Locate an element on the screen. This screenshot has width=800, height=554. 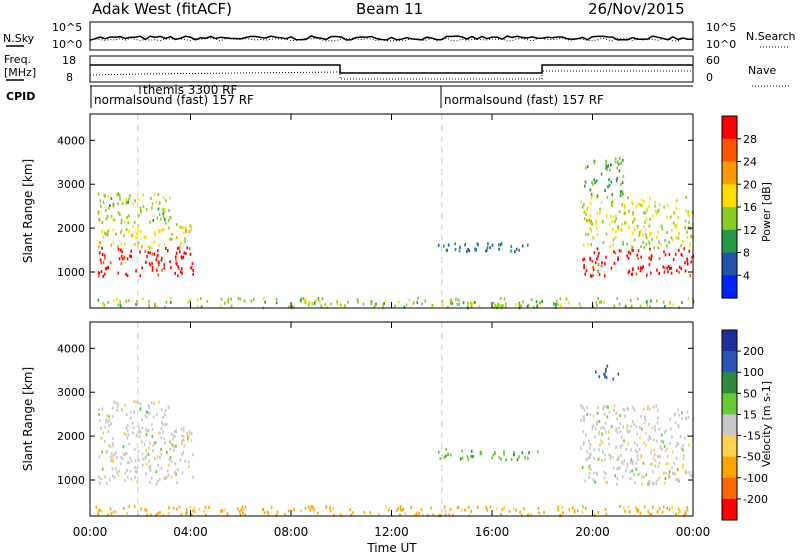
power-colorbar-tick-label: 8 is located at coordinates (746, 253).